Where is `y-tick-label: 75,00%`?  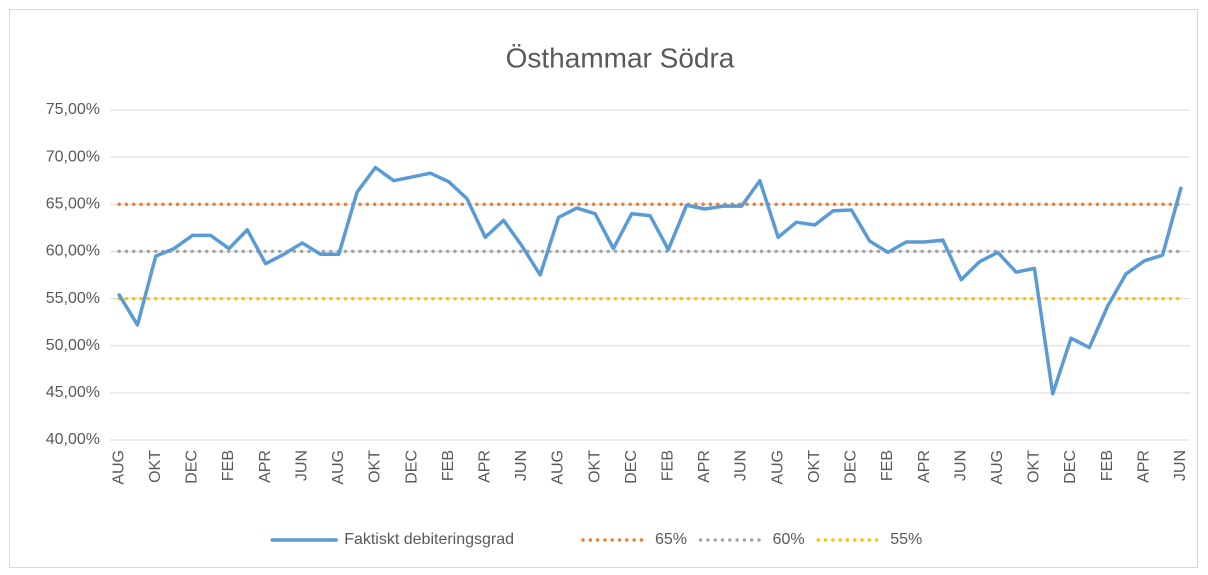
y-tick-label: 75,00% is located at coordinates (73, 109).